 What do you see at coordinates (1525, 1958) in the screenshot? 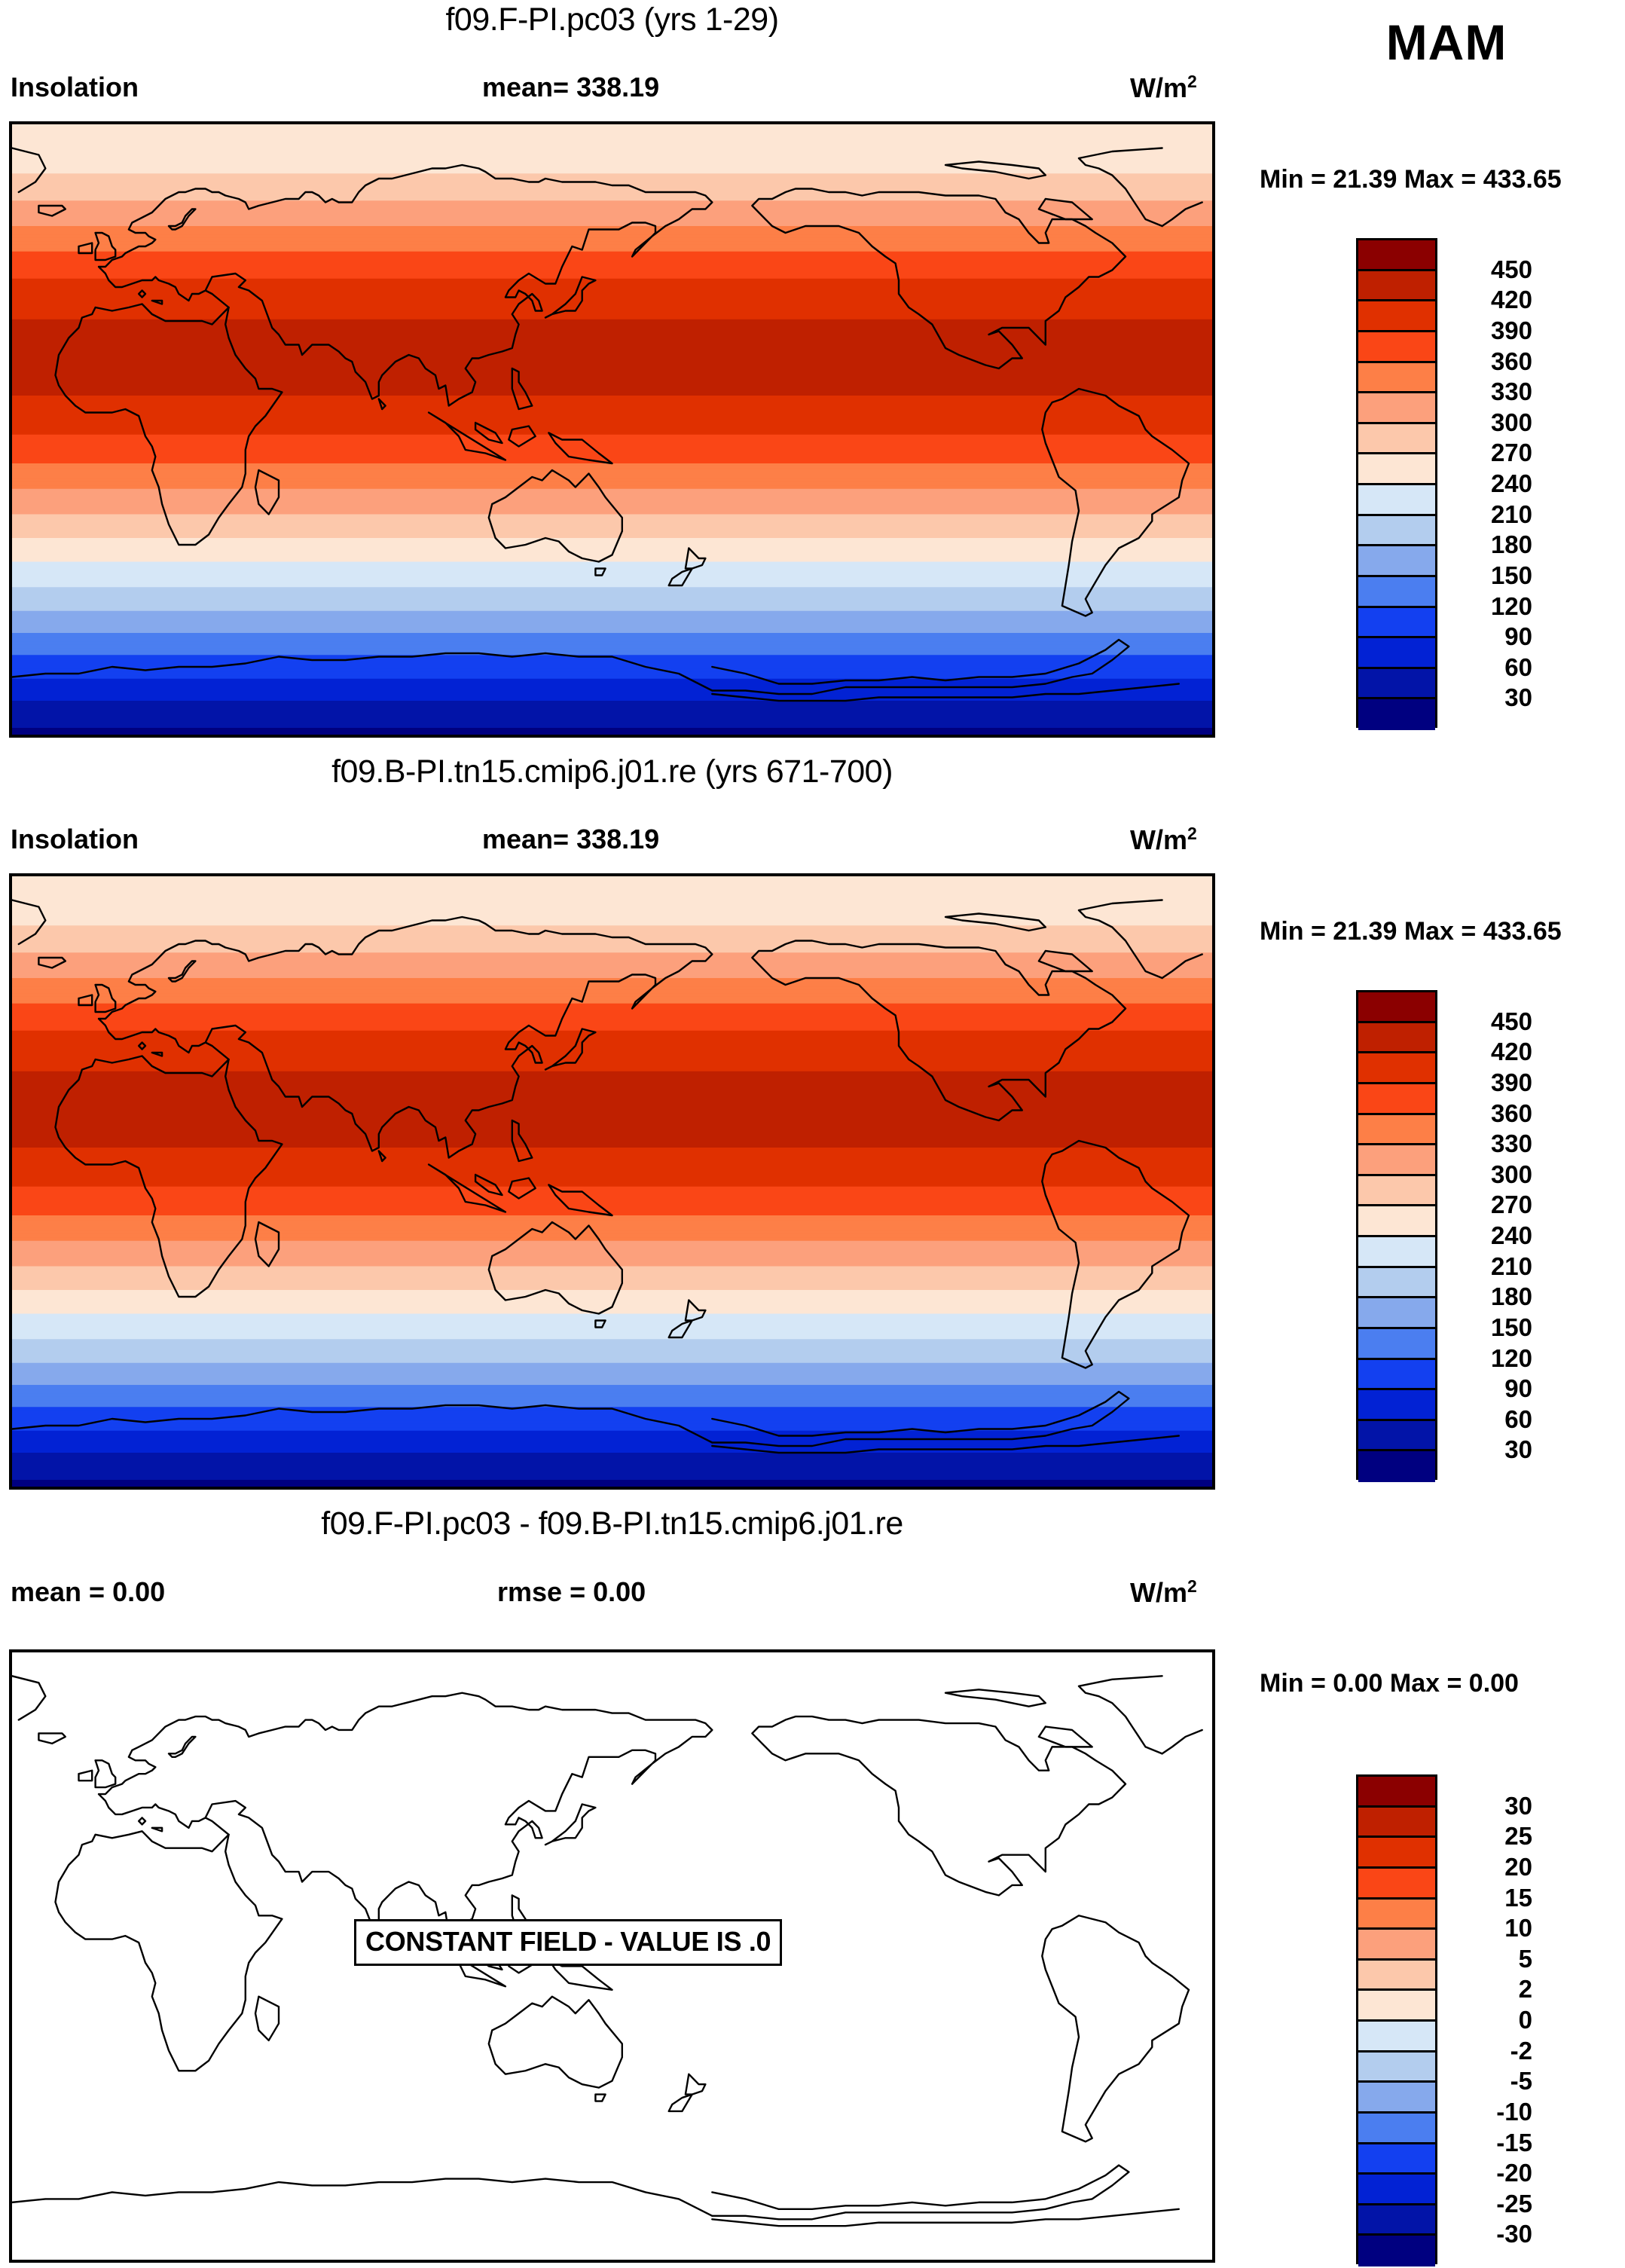
I see `colorbar-tick: 5` at bounding box center [1525, 1958].